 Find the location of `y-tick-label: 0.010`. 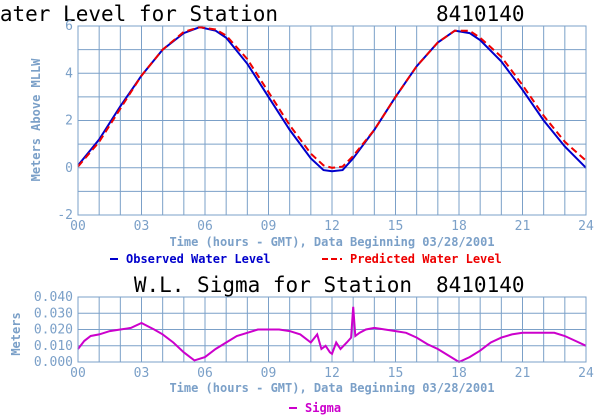

y-tick-label: 0.010 is located at coordinates (53, 346).